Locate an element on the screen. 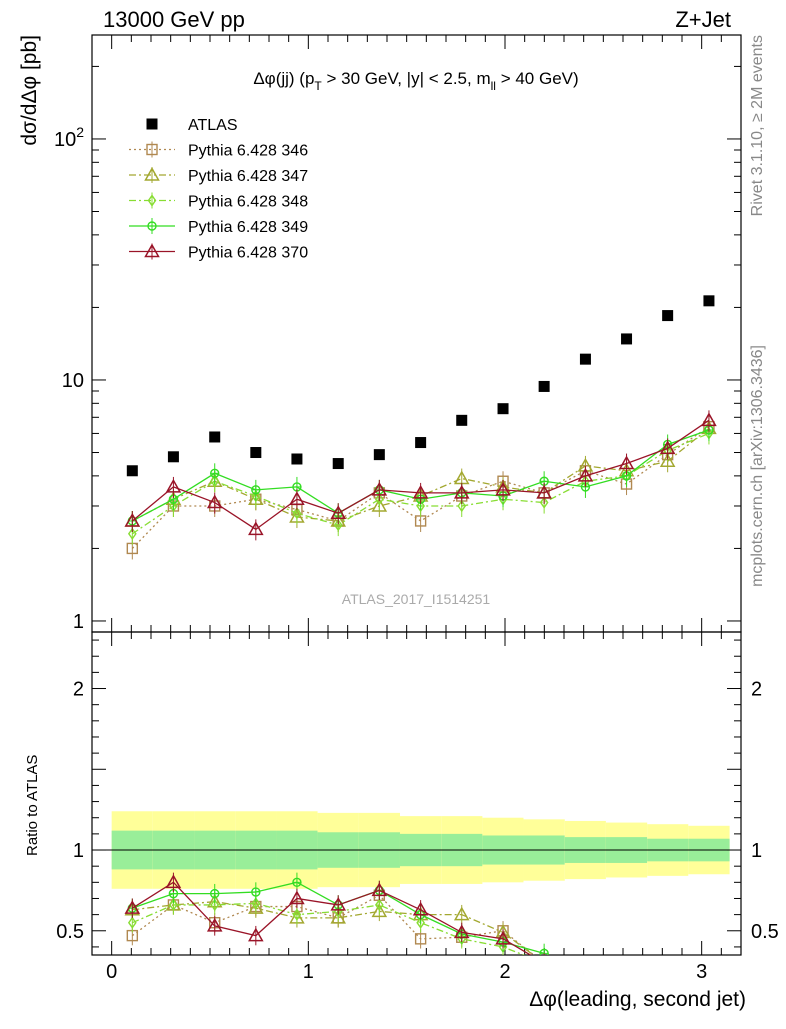 The width and height of the screenshot is (786, 1029). legend-item: Pythia 6.428 349 is located at coordinates (218, 227).